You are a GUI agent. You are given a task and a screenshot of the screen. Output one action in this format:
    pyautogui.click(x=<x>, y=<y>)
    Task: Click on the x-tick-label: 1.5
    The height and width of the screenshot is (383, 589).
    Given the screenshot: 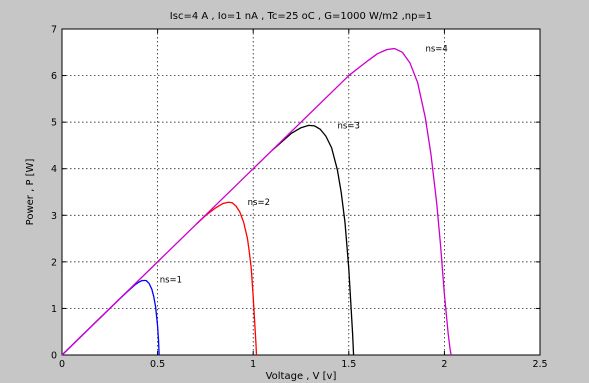 What is the action you would take?
    pyautogui.click(x=348, y=364)
    